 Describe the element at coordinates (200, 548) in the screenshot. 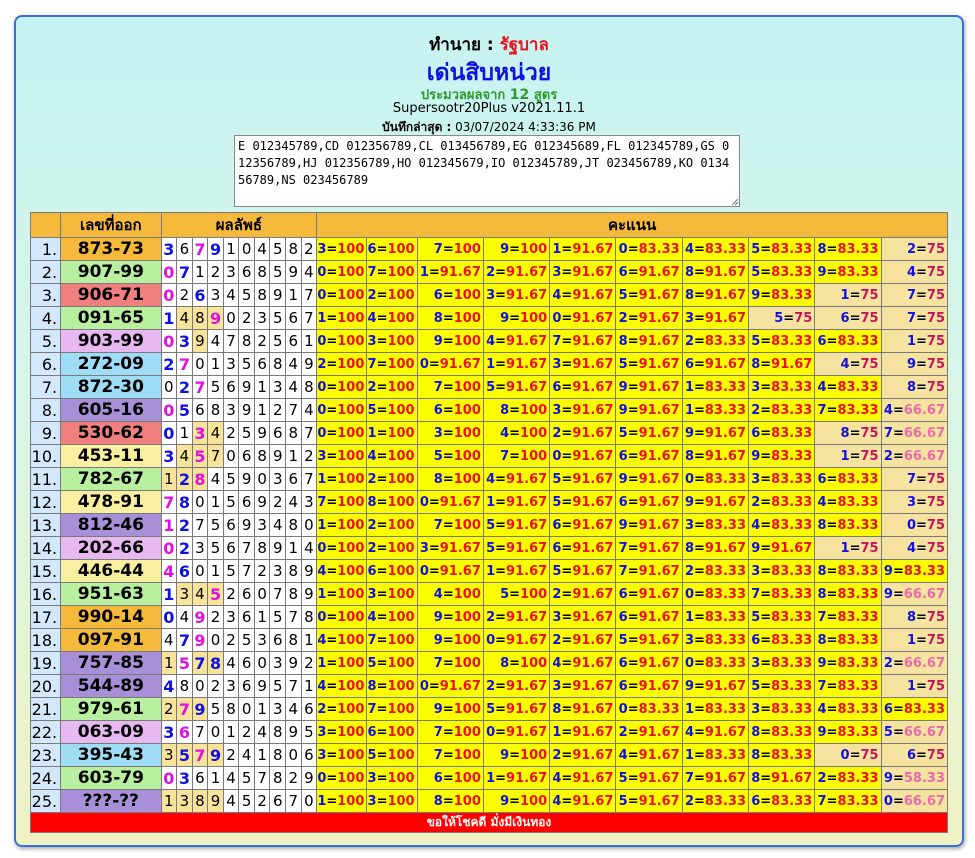

I see `result-digit: 3` at that location.